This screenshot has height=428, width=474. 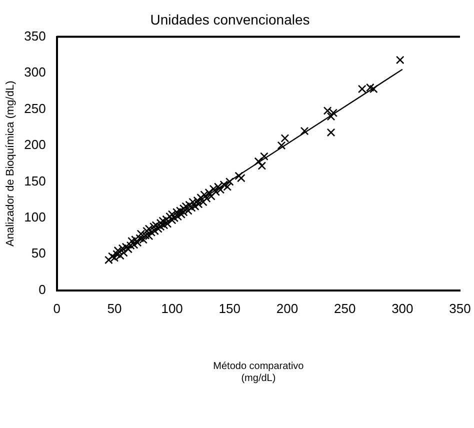 I want to click on x-tick-label: 200, so click(x=287, y=308).